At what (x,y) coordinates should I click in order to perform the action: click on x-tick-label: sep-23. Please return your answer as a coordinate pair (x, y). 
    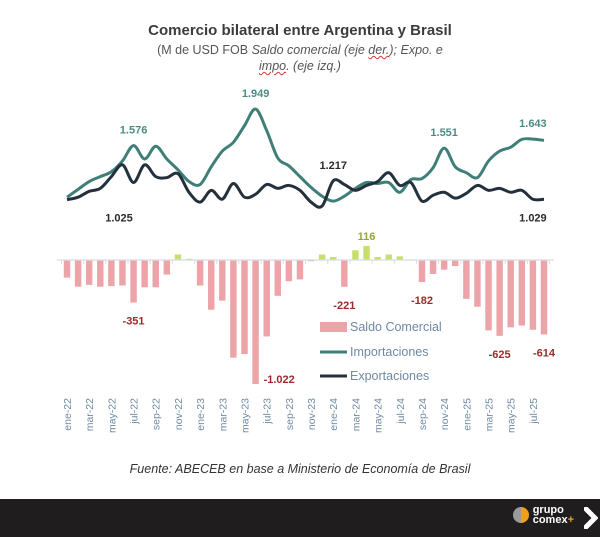
    Looking at the image, I should click on (290, 414).